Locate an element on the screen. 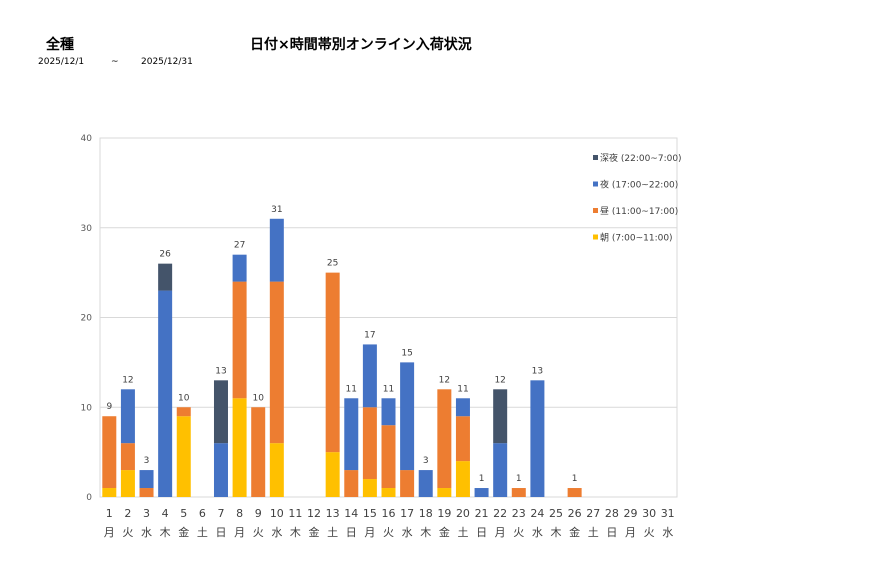 The width and height of the screenshot is (877, 578). x-tick-label: 23 is located at coordinates (519, 513).